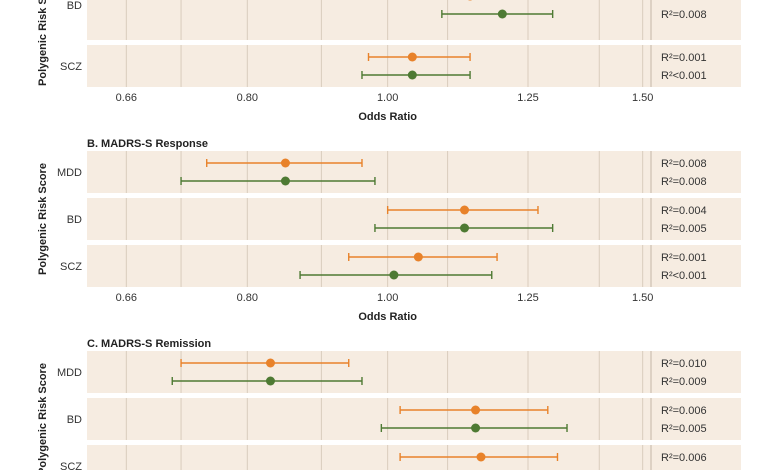 Image resolution: width=780 pixels, height=475 pixels. What do you see at coordinates (149, 344) in the screenshot?
I see `panel-title: C. MADRS-S Remission` at bounding box center [149, 344].